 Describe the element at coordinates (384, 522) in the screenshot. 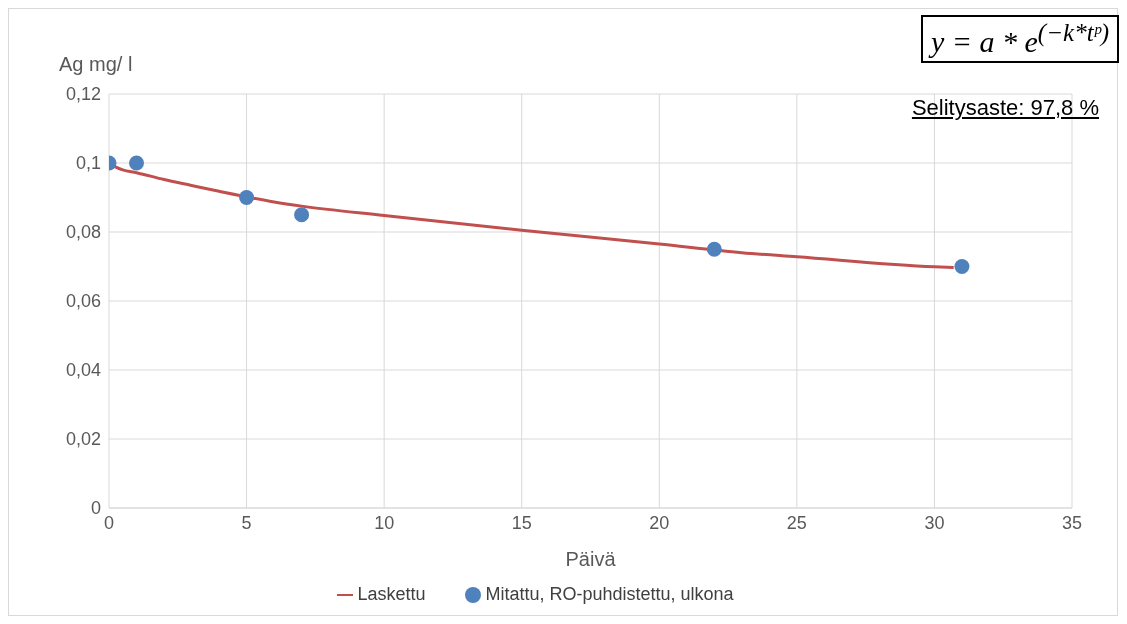

I see `x-tick-label: 10` at that location.